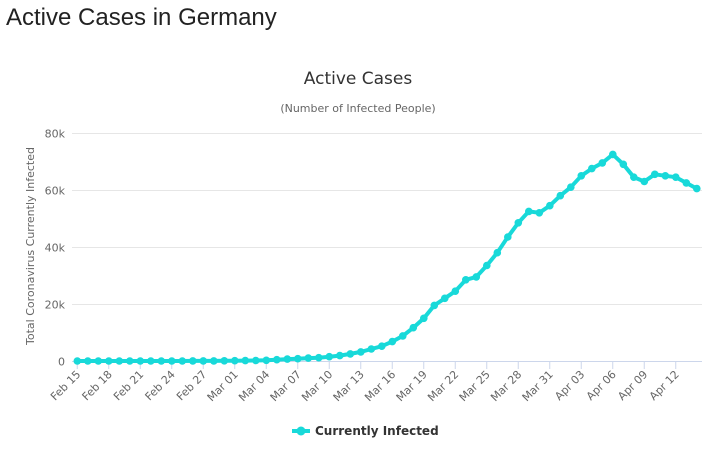 This screenshot has width=712, height=449. What do you see at coordinates (160, 385) in the screenshot?
I see `x-tick-label: Feb 24` at bounding box center [160, 385].